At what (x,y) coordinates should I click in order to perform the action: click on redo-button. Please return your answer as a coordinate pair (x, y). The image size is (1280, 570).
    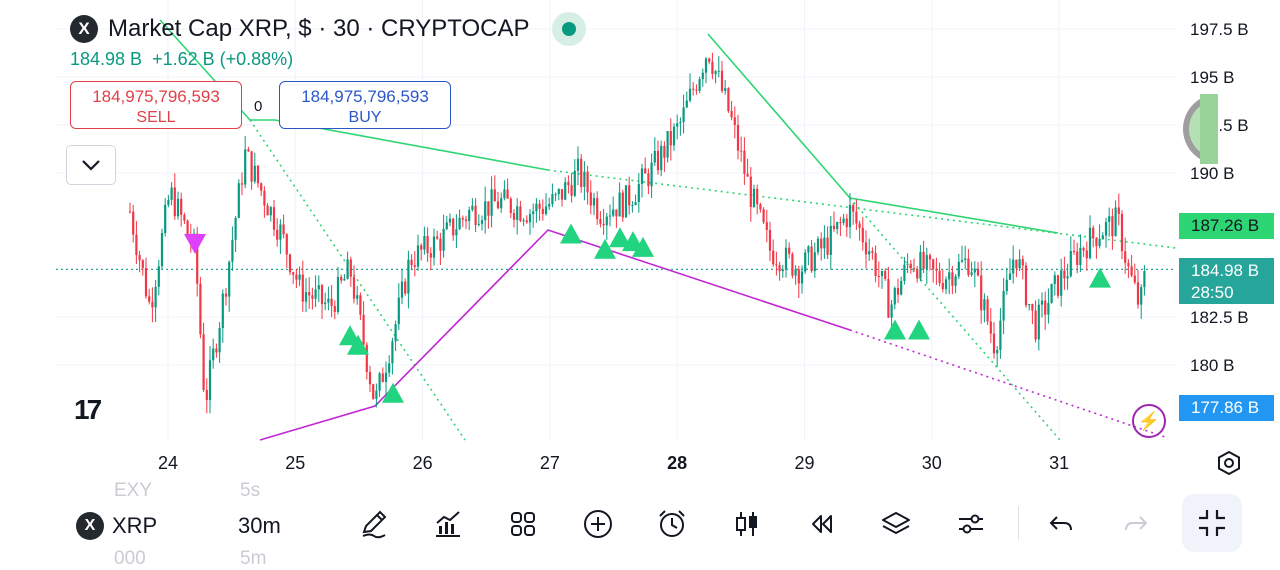
    Looking at the image, I should click on (1136, 524).